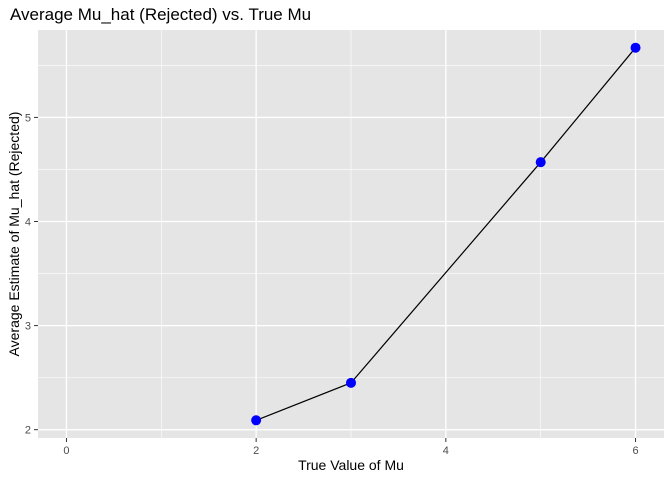 This screenshot has height=480, width=672. What do you see at coordinates (256, 451) in the screenshot?
I see `x-tick-label: 2` at bounding box center [256, 451].